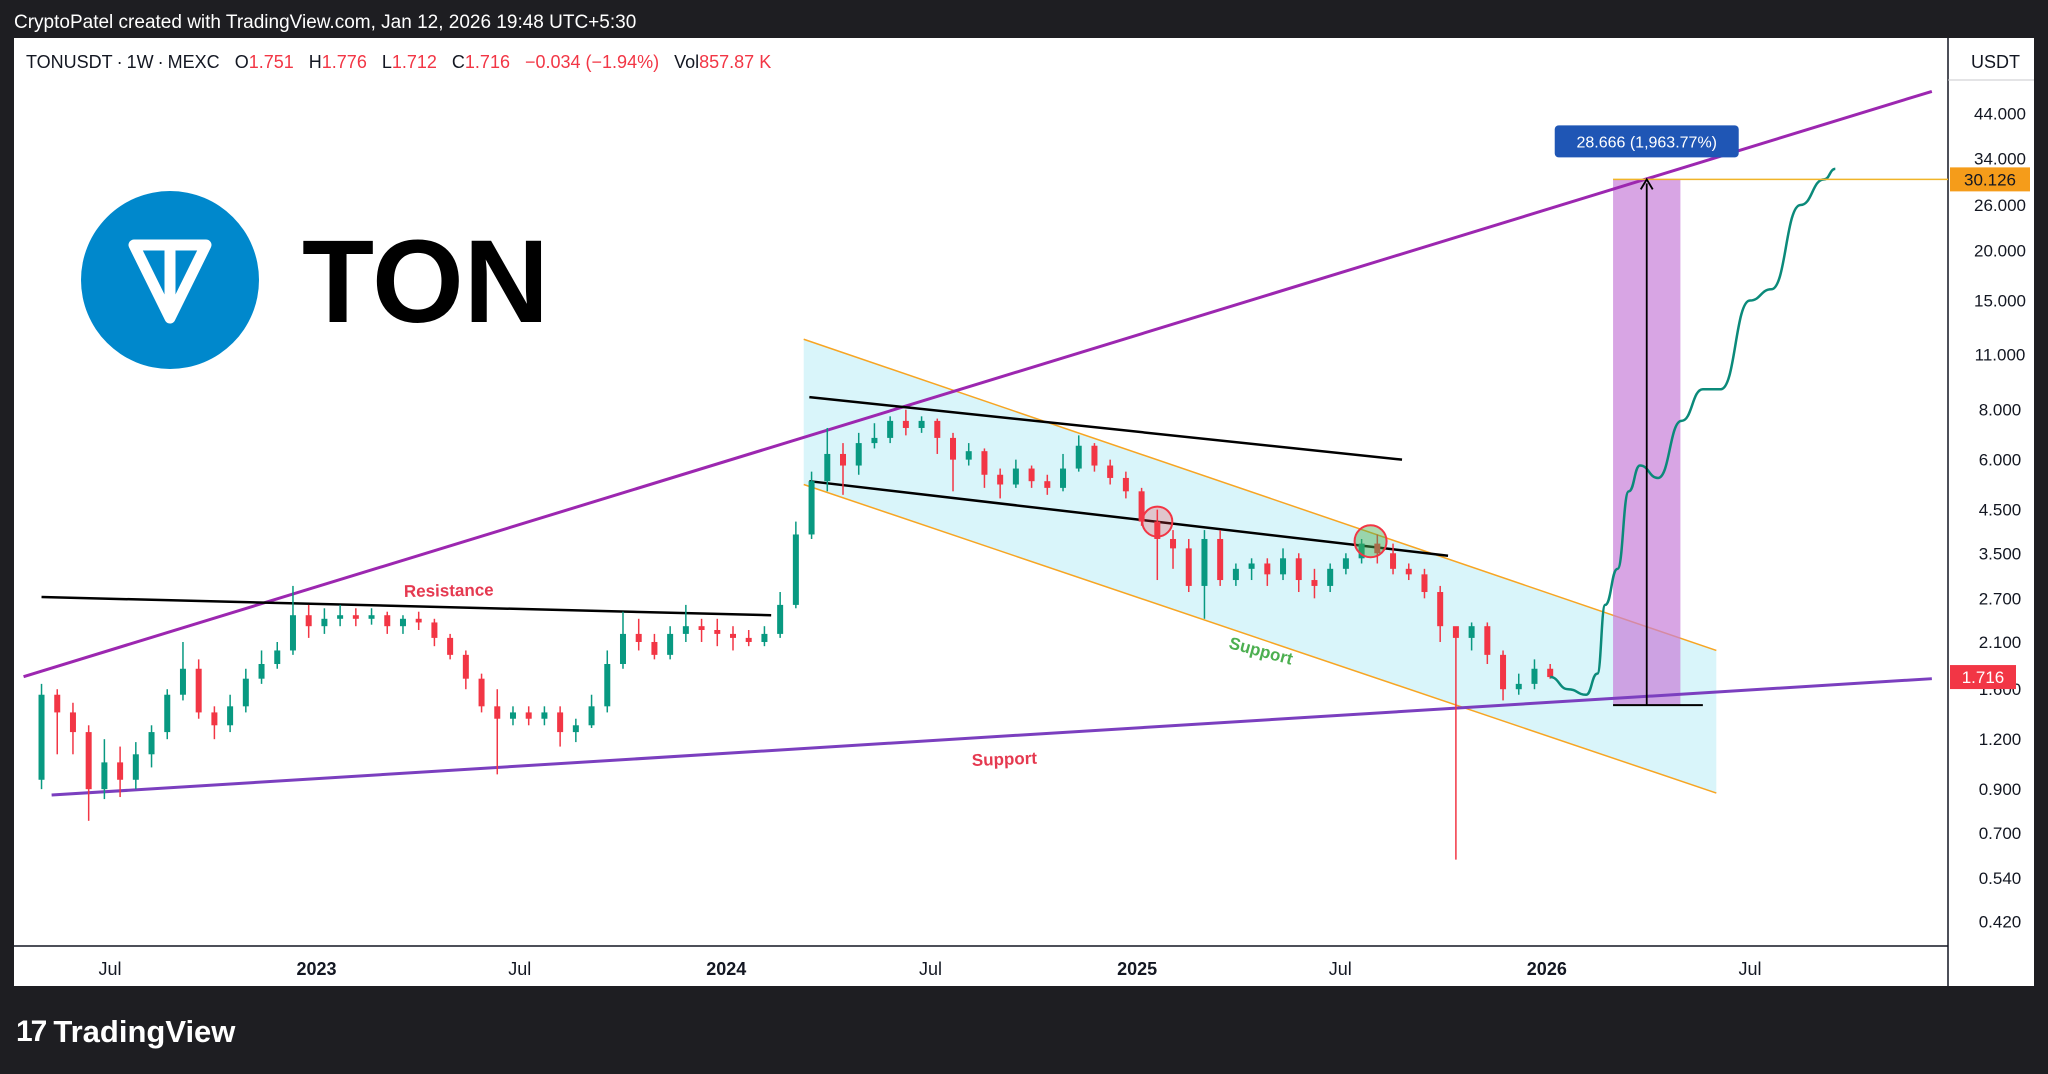  I want to click on price-tick-label: 4.500, so click(2000, 510).